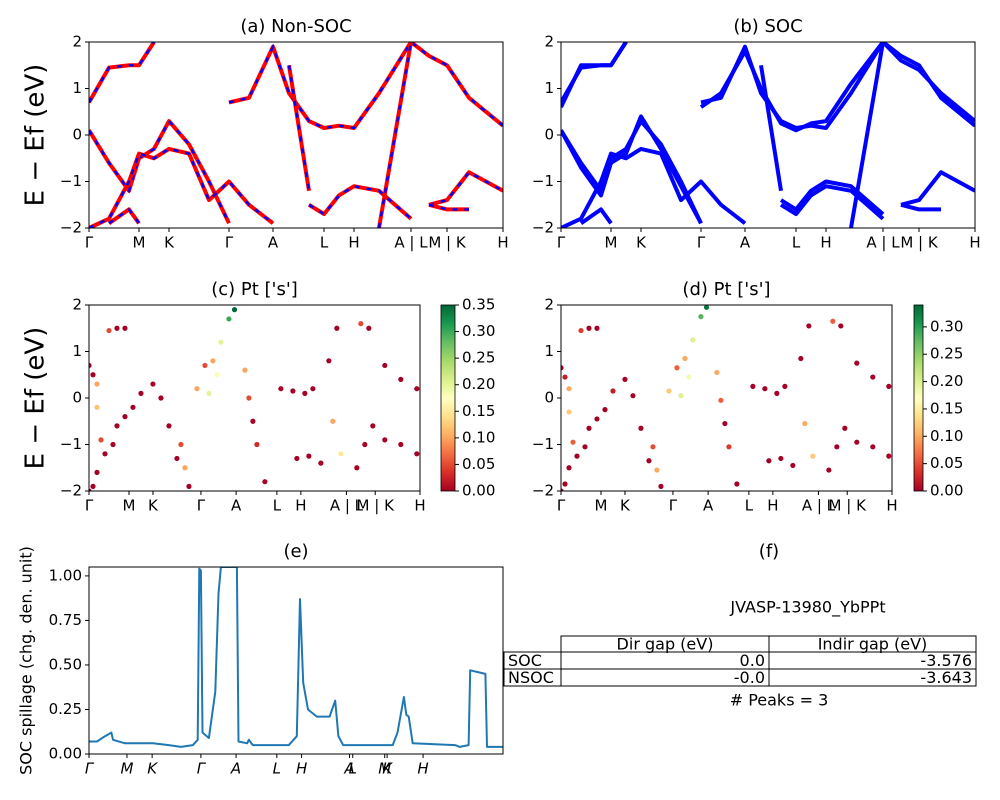  What do you see at coordinates (779, 700) in the screenshot?
I see `peaks-note: # Peaks = 3` at bounding box center [779, 700].